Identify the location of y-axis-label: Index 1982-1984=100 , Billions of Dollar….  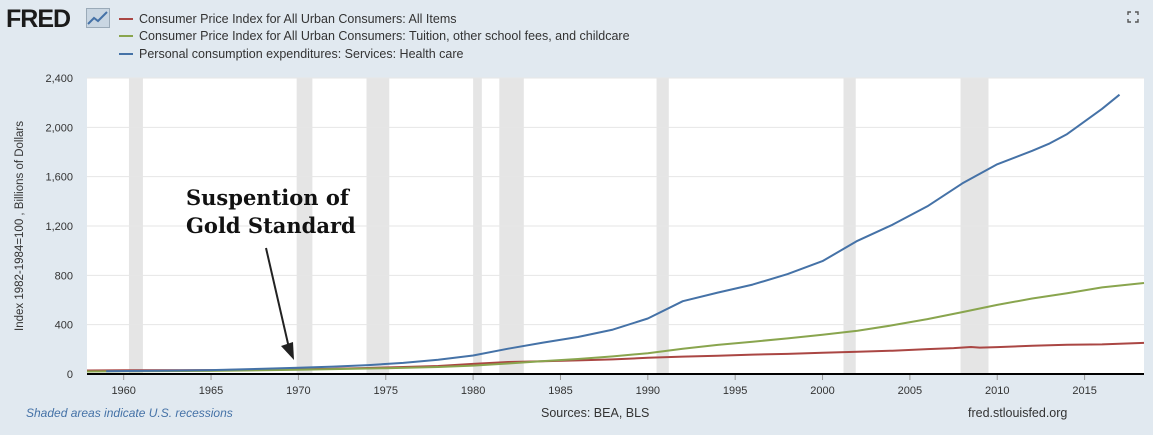
(20, 226).